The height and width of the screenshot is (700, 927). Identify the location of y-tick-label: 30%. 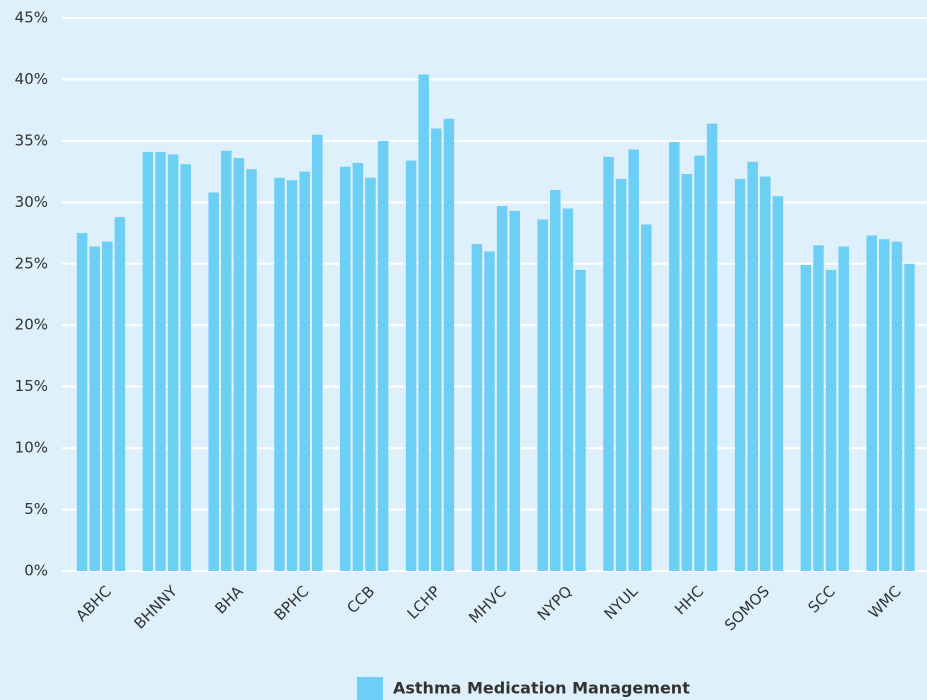
(31, 202).